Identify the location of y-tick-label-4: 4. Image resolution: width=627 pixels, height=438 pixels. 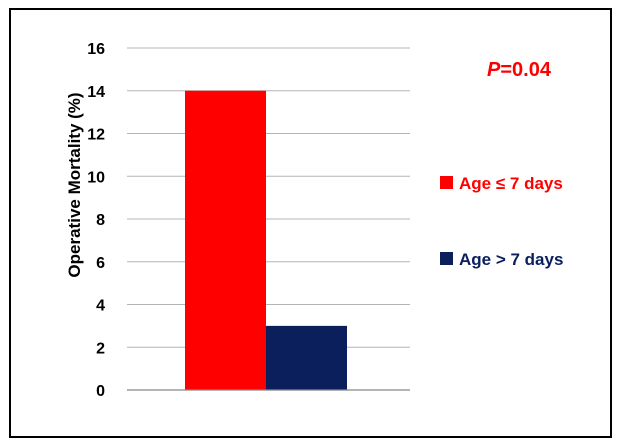
(100, 306).